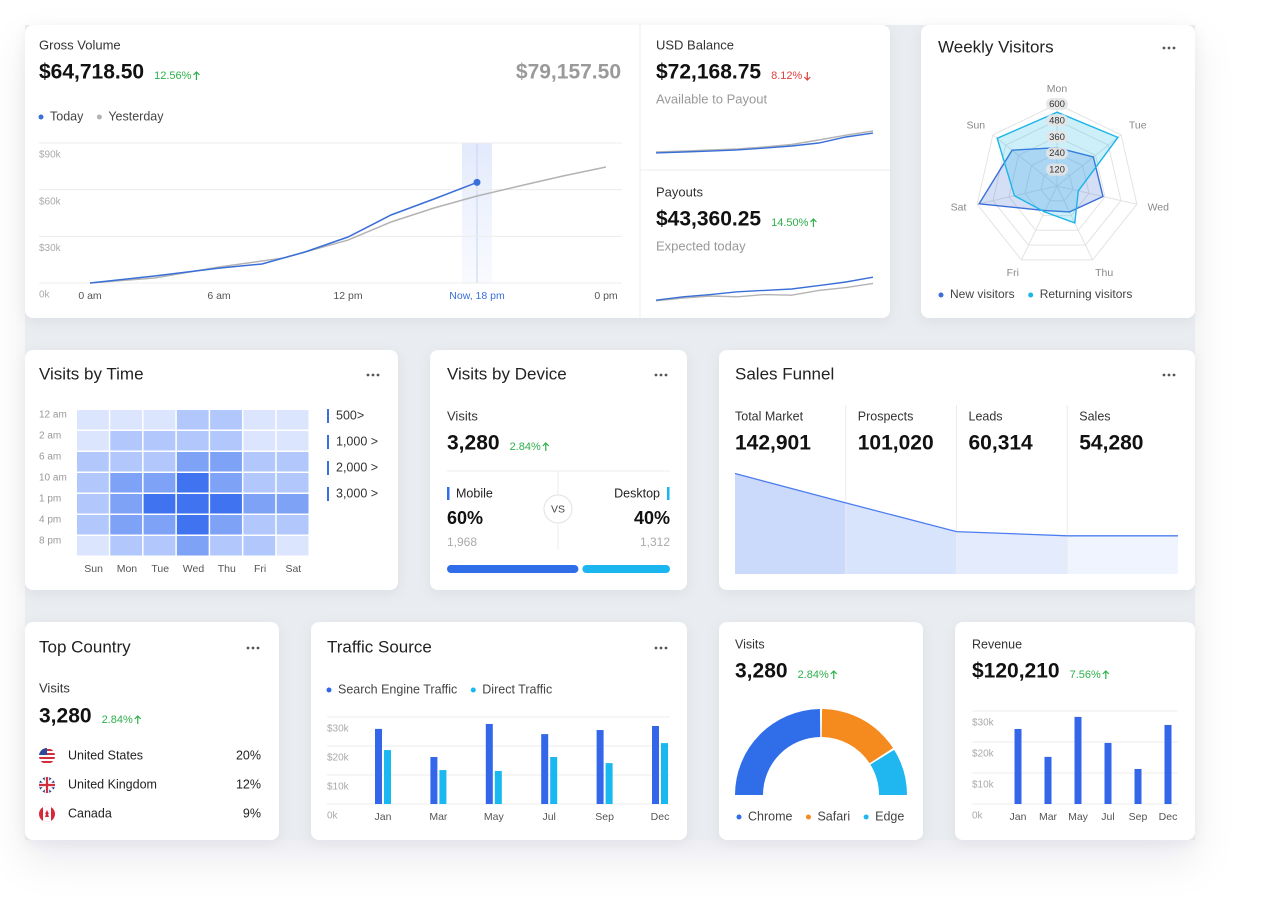  What do you see at coordinates (626, 569) in the screenshot?
I see `segment-bar` at bounding box center [626, 569].